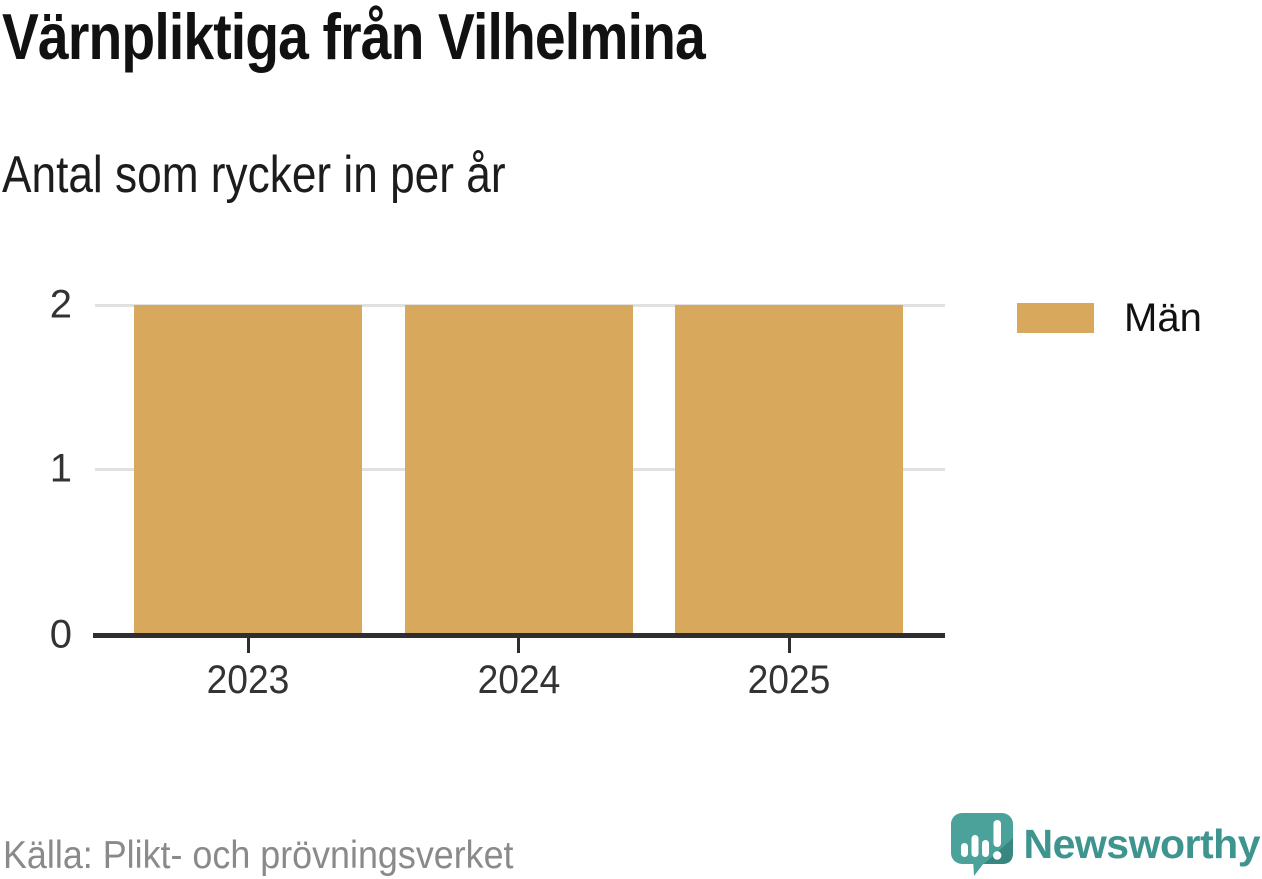 The image size is (1262, 879). I want to click on bar-2025, so click(789, 469).